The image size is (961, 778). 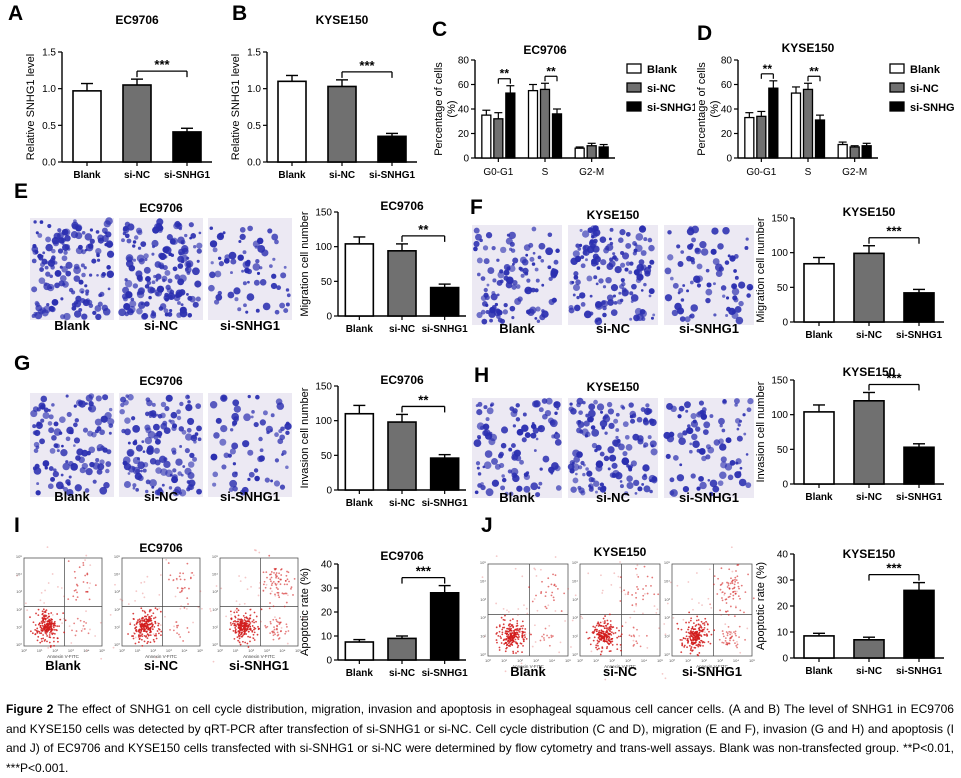 What do you see at coordinates (160, 269) in the screenshot?
I see `micrograph-e-si-nc` at bounding box center [160, 269].